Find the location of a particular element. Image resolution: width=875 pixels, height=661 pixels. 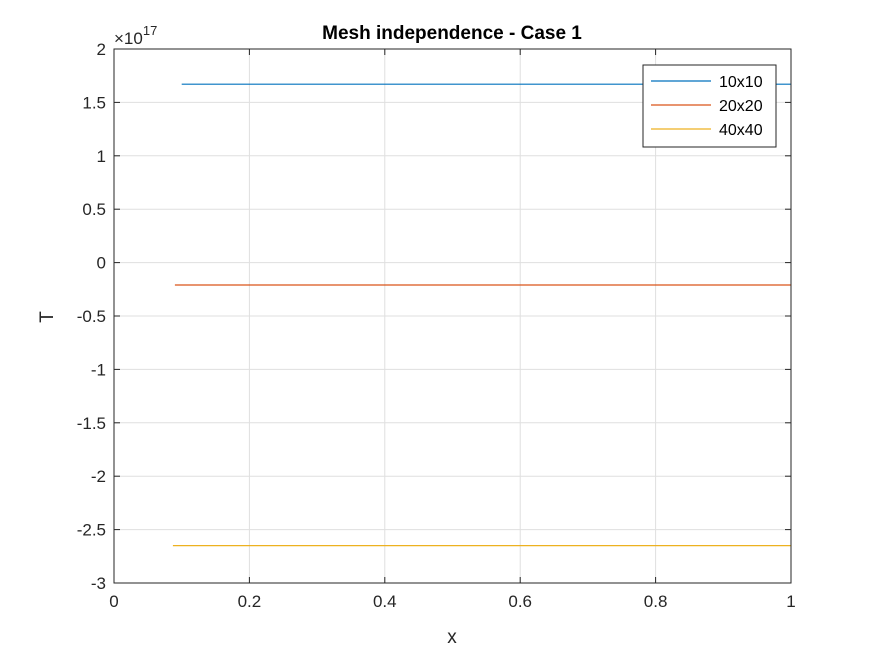

legend-entry: 10x10 is located at coordinates (741, 82).